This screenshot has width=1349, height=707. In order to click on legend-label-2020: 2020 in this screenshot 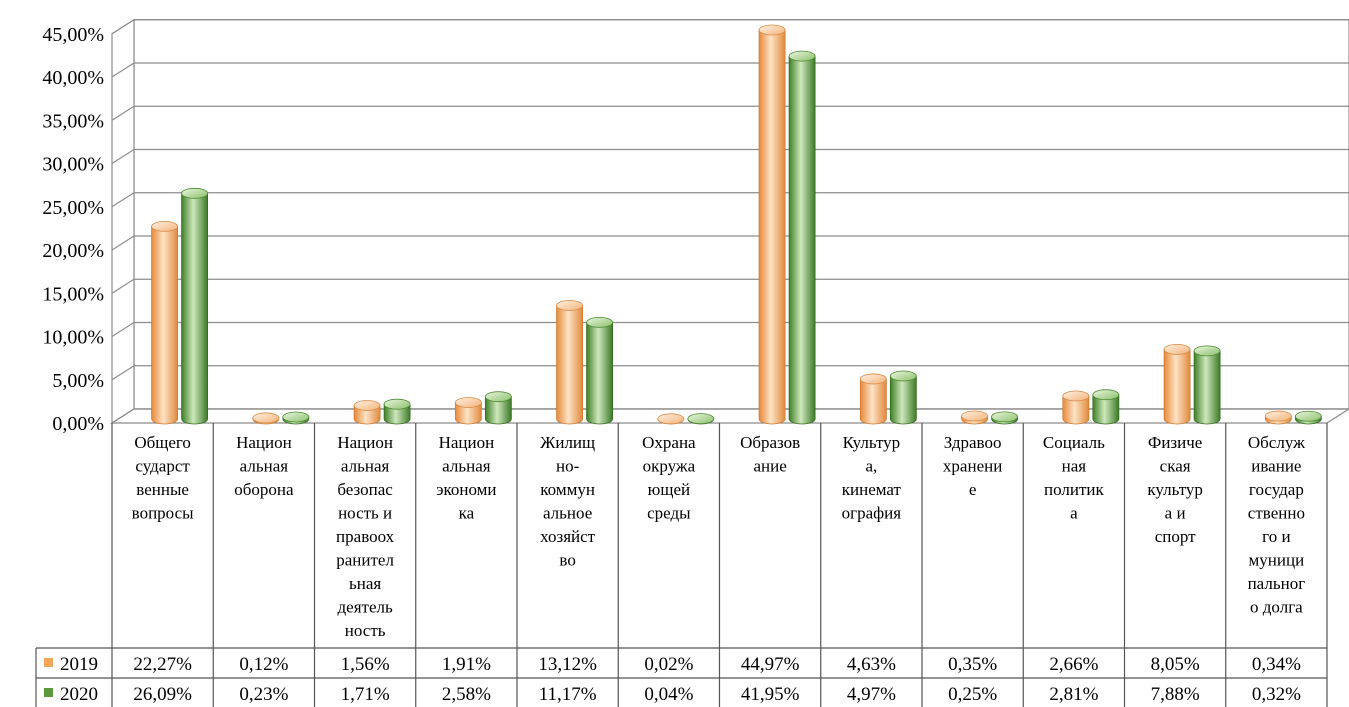, I will do `click(79, 694)`.